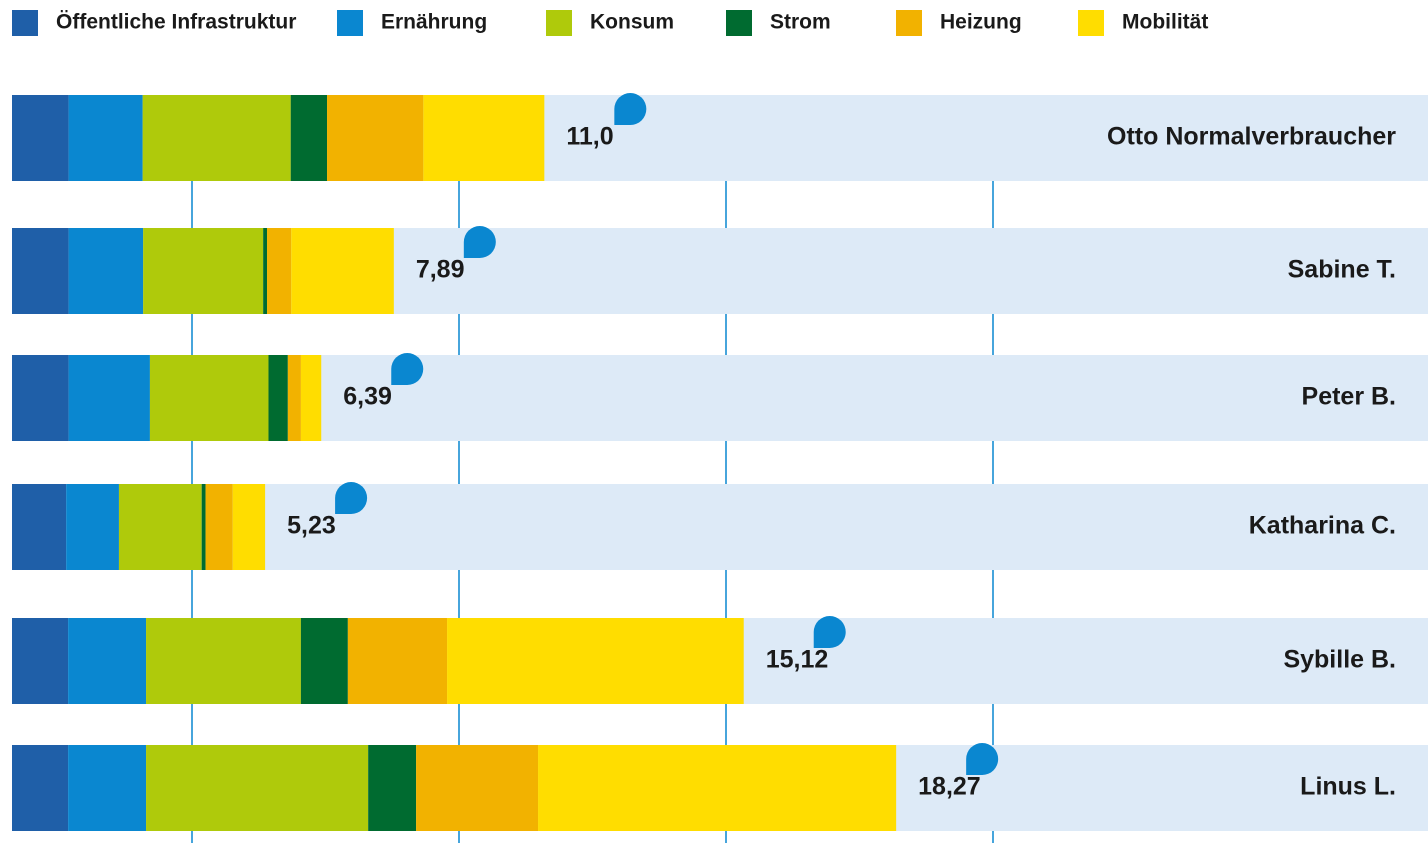 The height and width of the screenshot is (843, 1428). I want to click on legend-label: Strom, so click(800, 22).